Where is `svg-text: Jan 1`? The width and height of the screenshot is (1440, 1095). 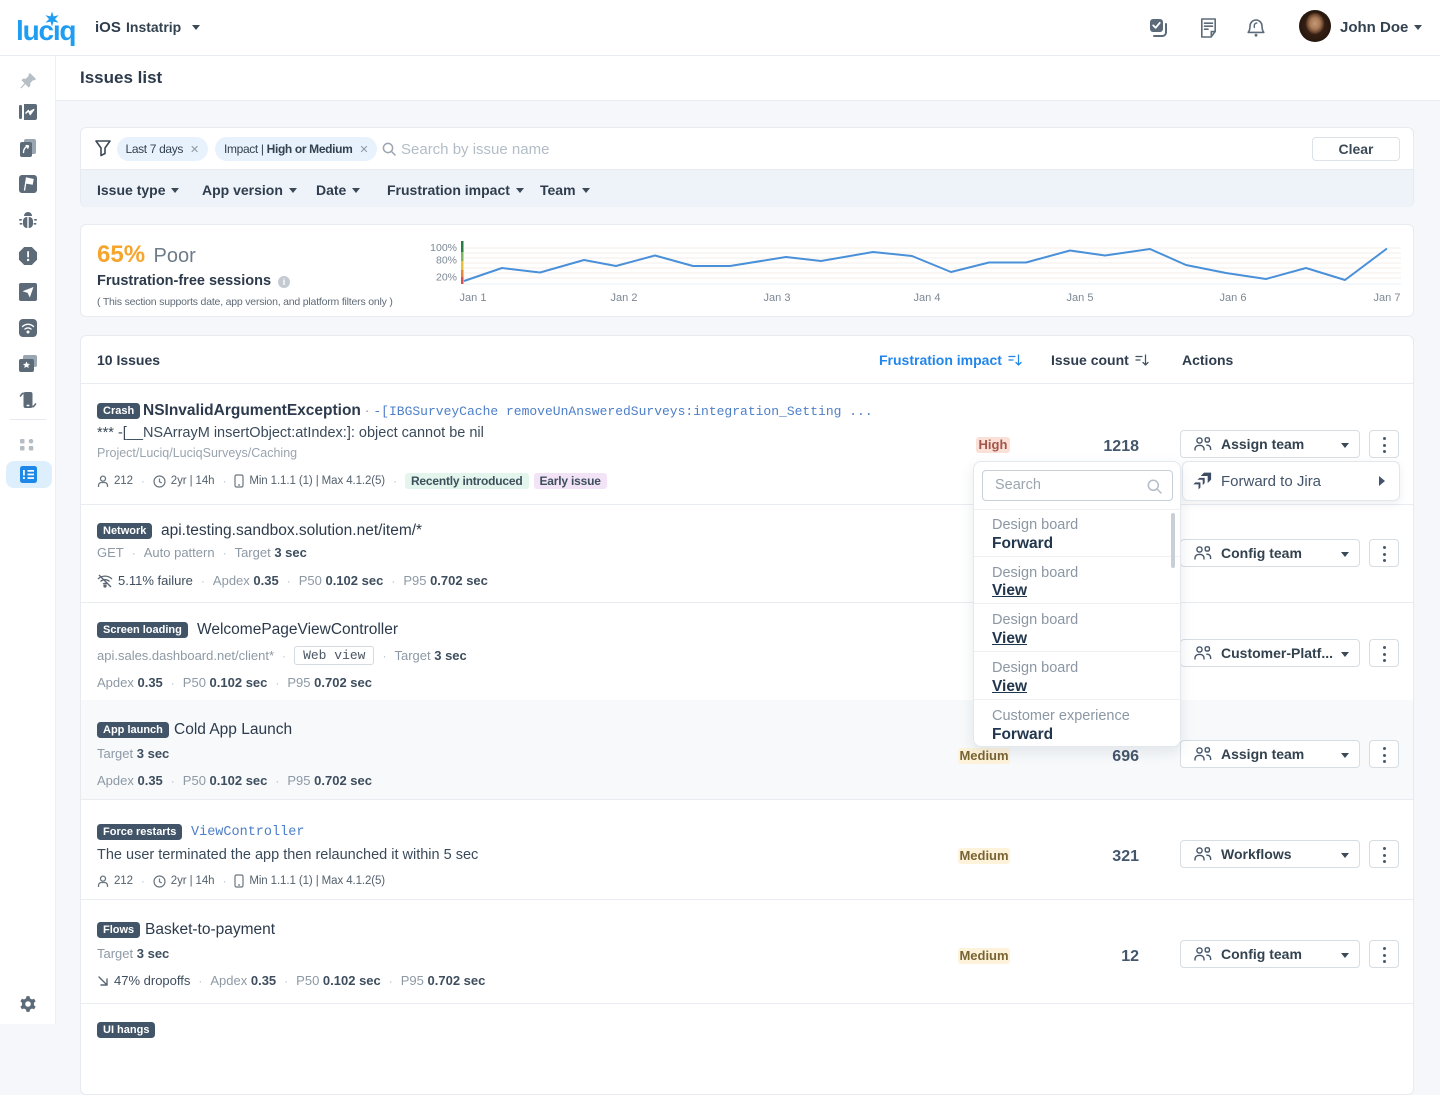
svg-text: Jan 1 is located at coordinates (473, 298).